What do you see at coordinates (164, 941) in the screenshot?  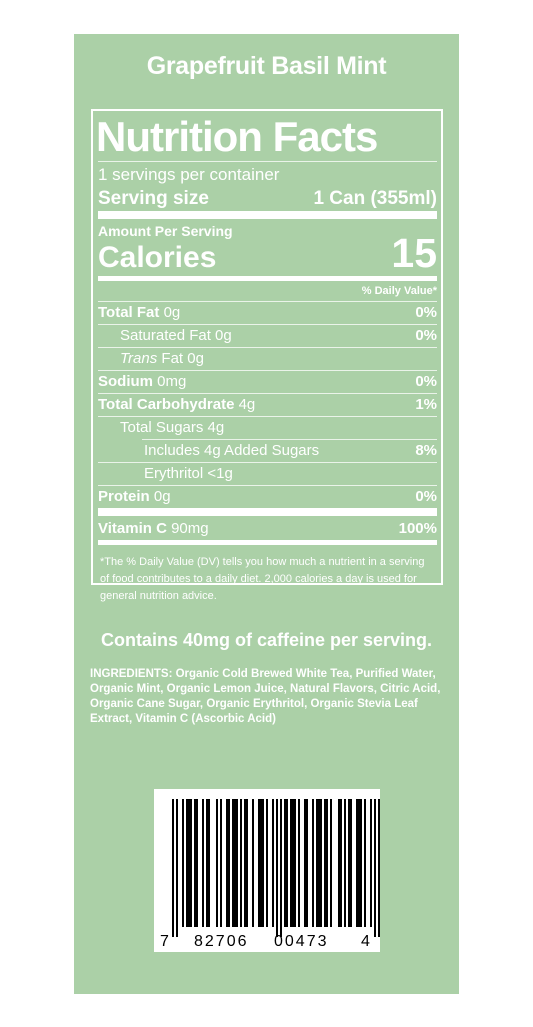 I see `barcode-digit-first: 7` at bounding box center [164, 941].